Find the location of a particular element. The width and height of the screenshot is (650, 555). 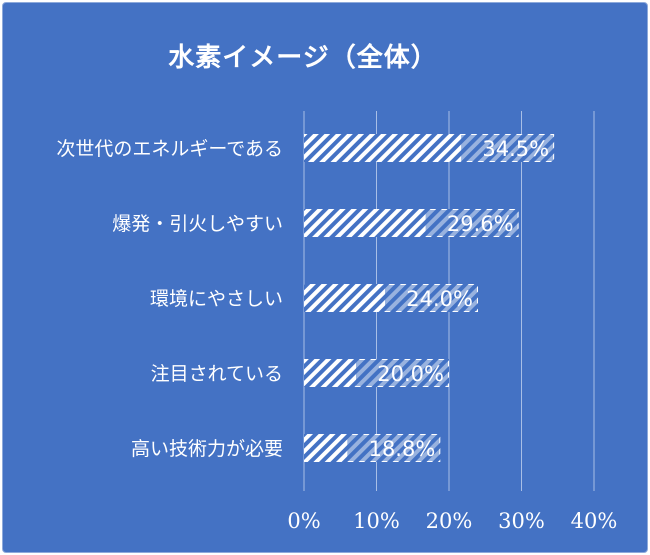

data-label: 34.5% is located at coordinates (515, 149).